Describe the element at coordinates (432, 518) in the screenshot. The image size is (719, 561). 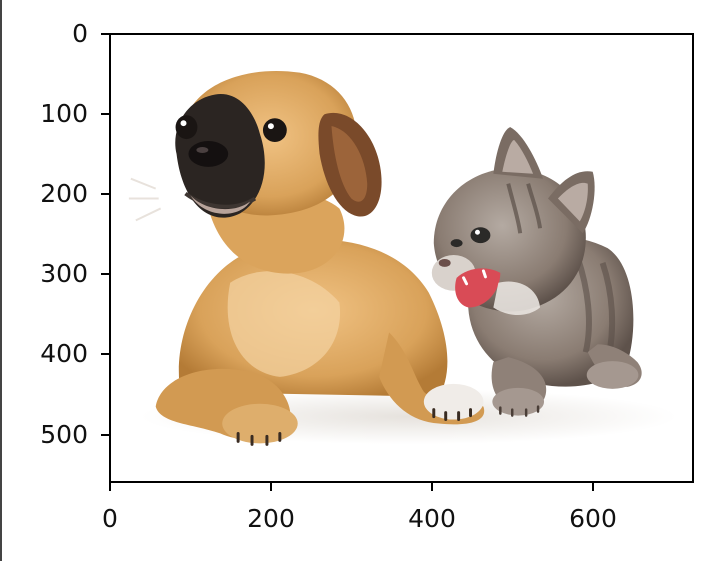
I see `x-tick-label-400: 400` at that location.